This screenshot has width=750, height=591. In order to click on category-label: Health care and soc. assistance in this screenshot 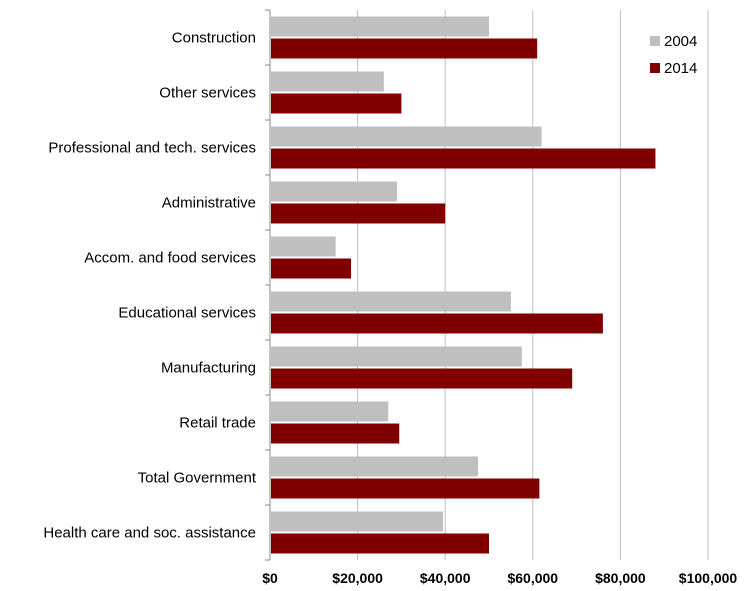, I will do `click(149, 533)`.